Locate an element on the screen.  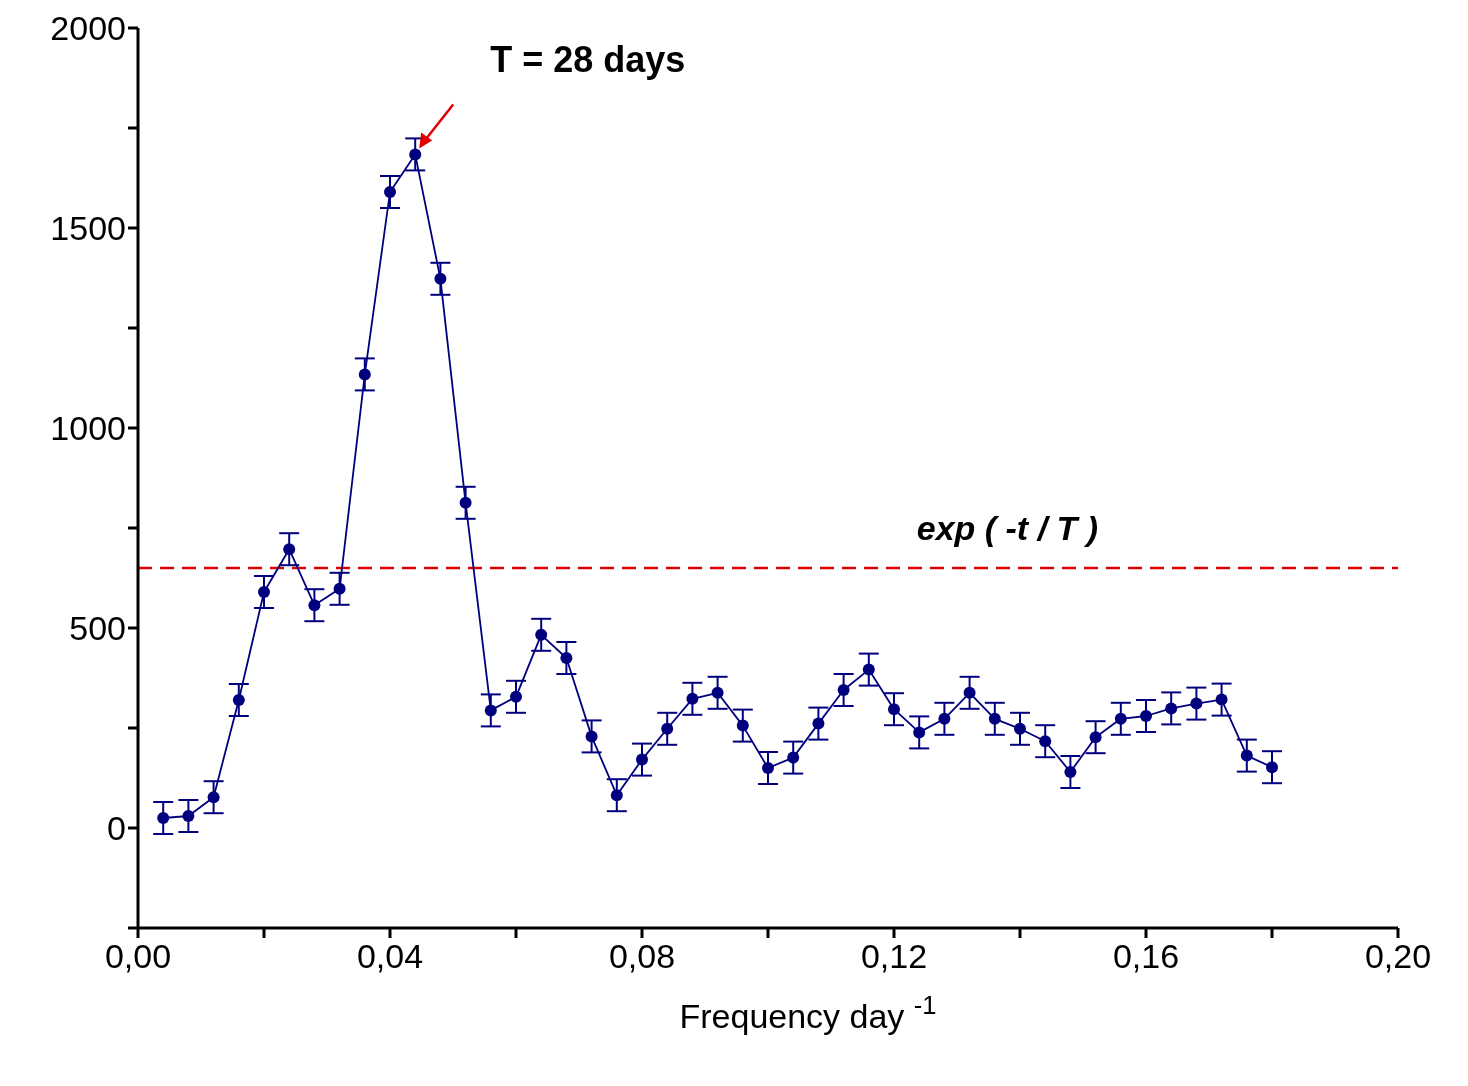
y-tick-label: 2000 is located at coordinates (88, 28).